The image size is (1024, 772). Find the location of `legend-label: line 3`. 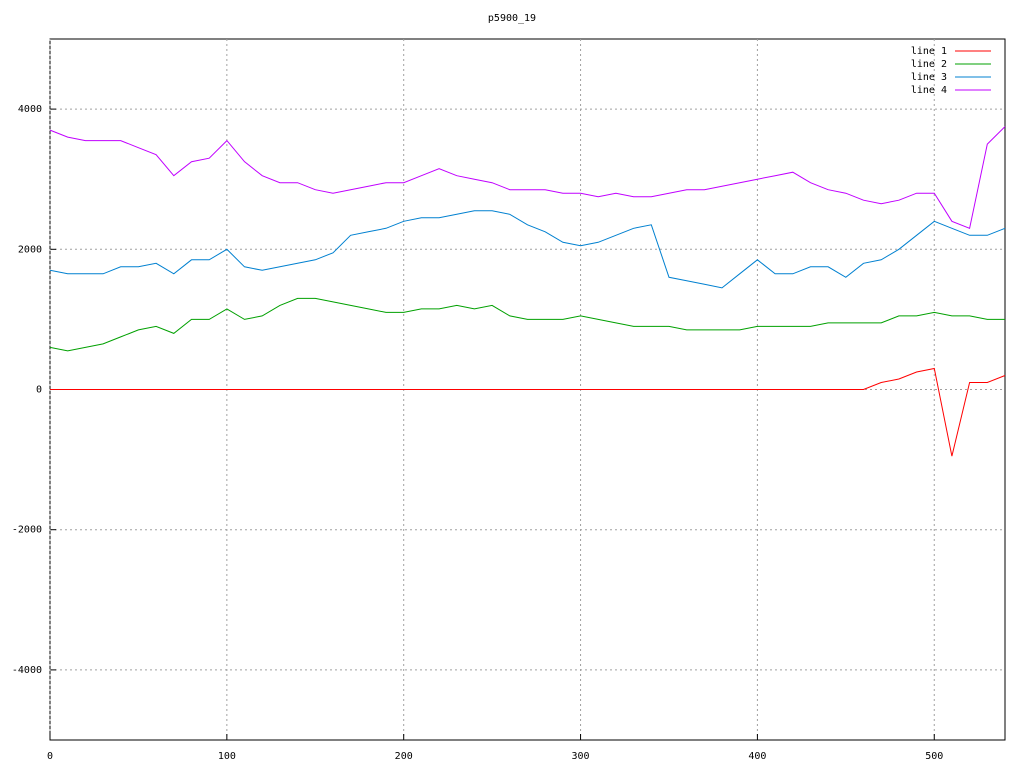

legend-label: line 3 is located at coordinates (929, 77).